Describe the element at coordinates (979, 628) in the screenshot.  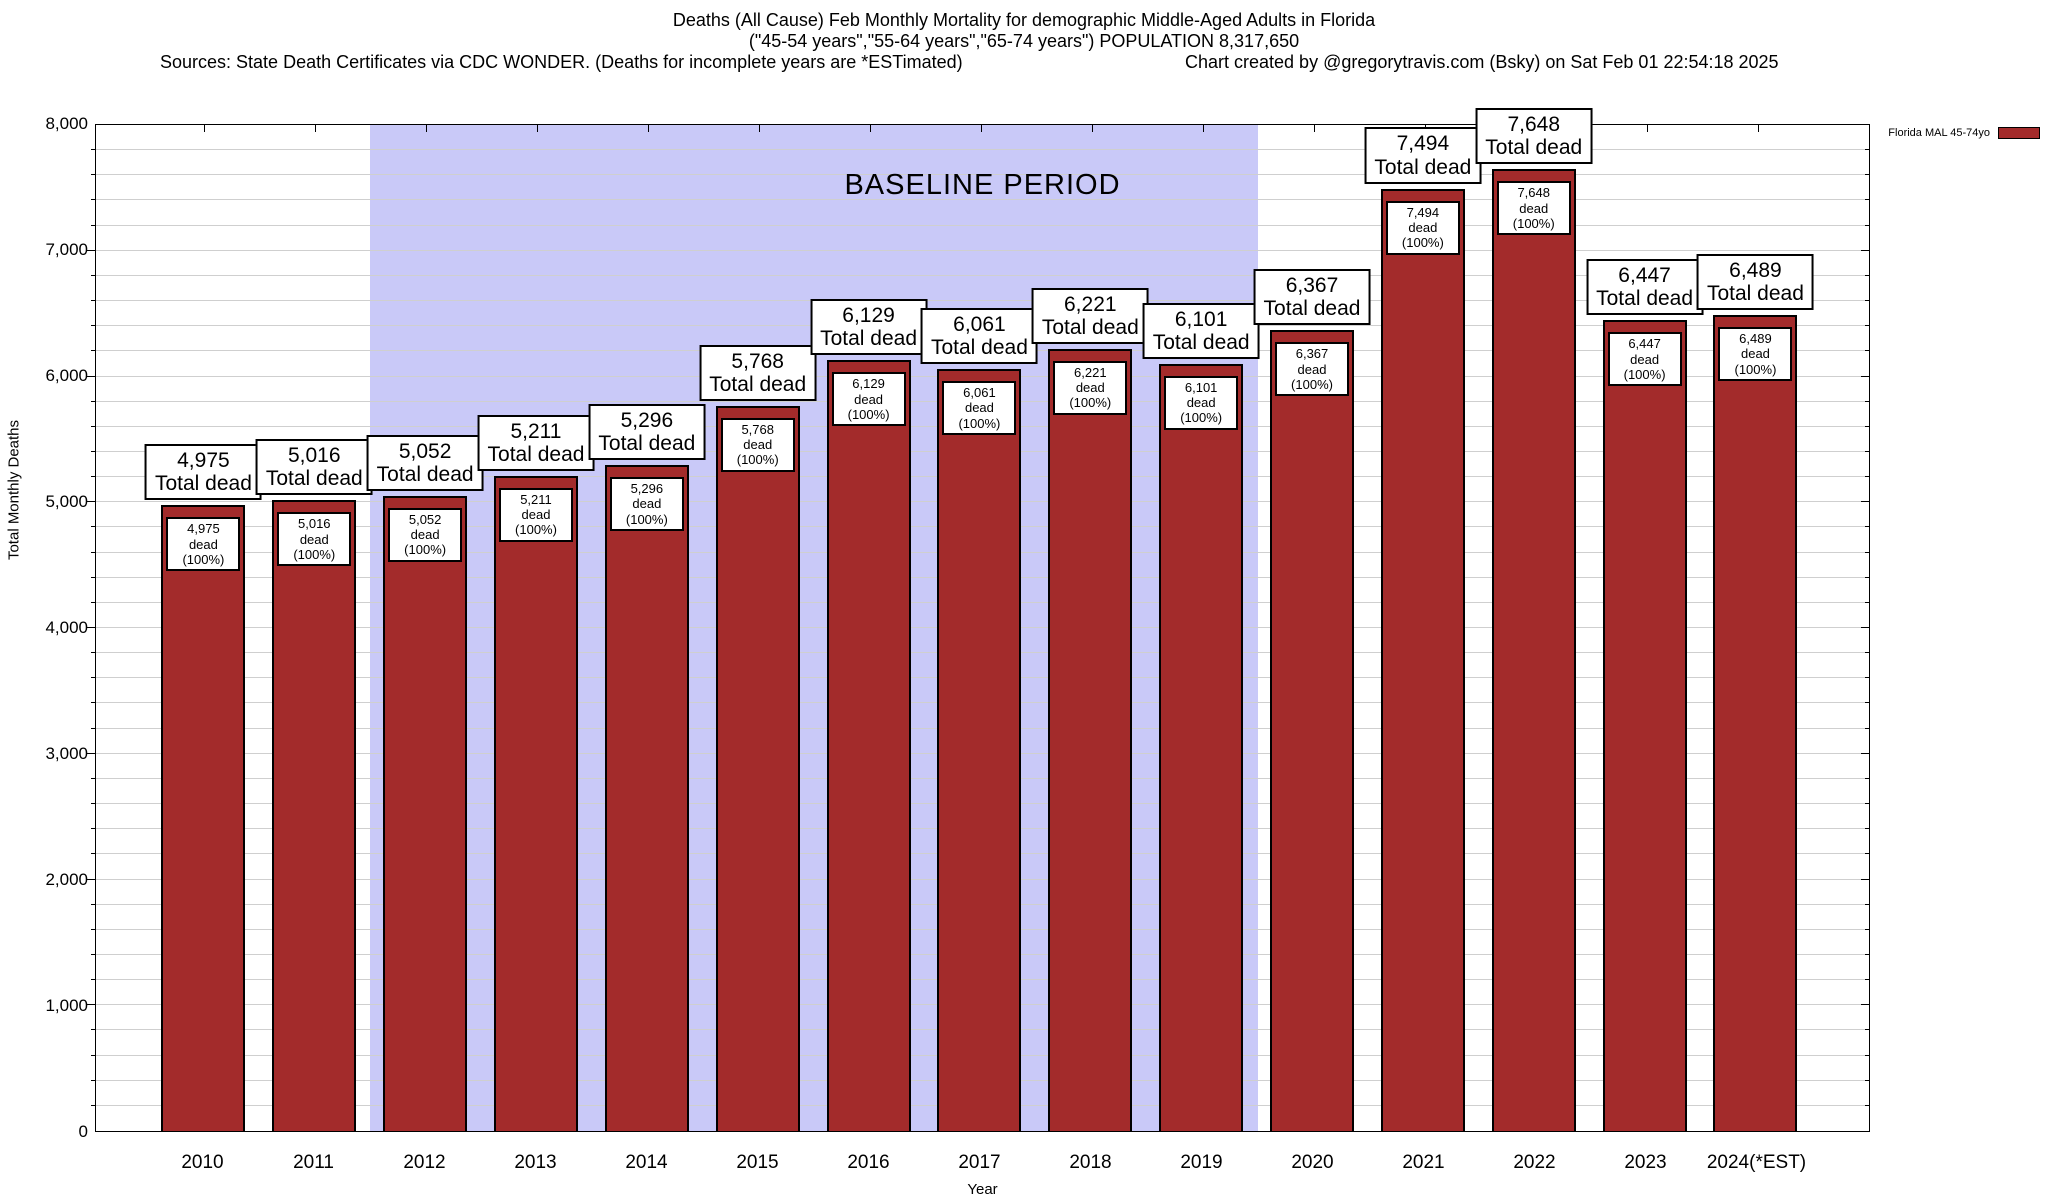
I see `bar-slot-2017: 6,061 dead (100%) 6,061 Total dead` at that location.